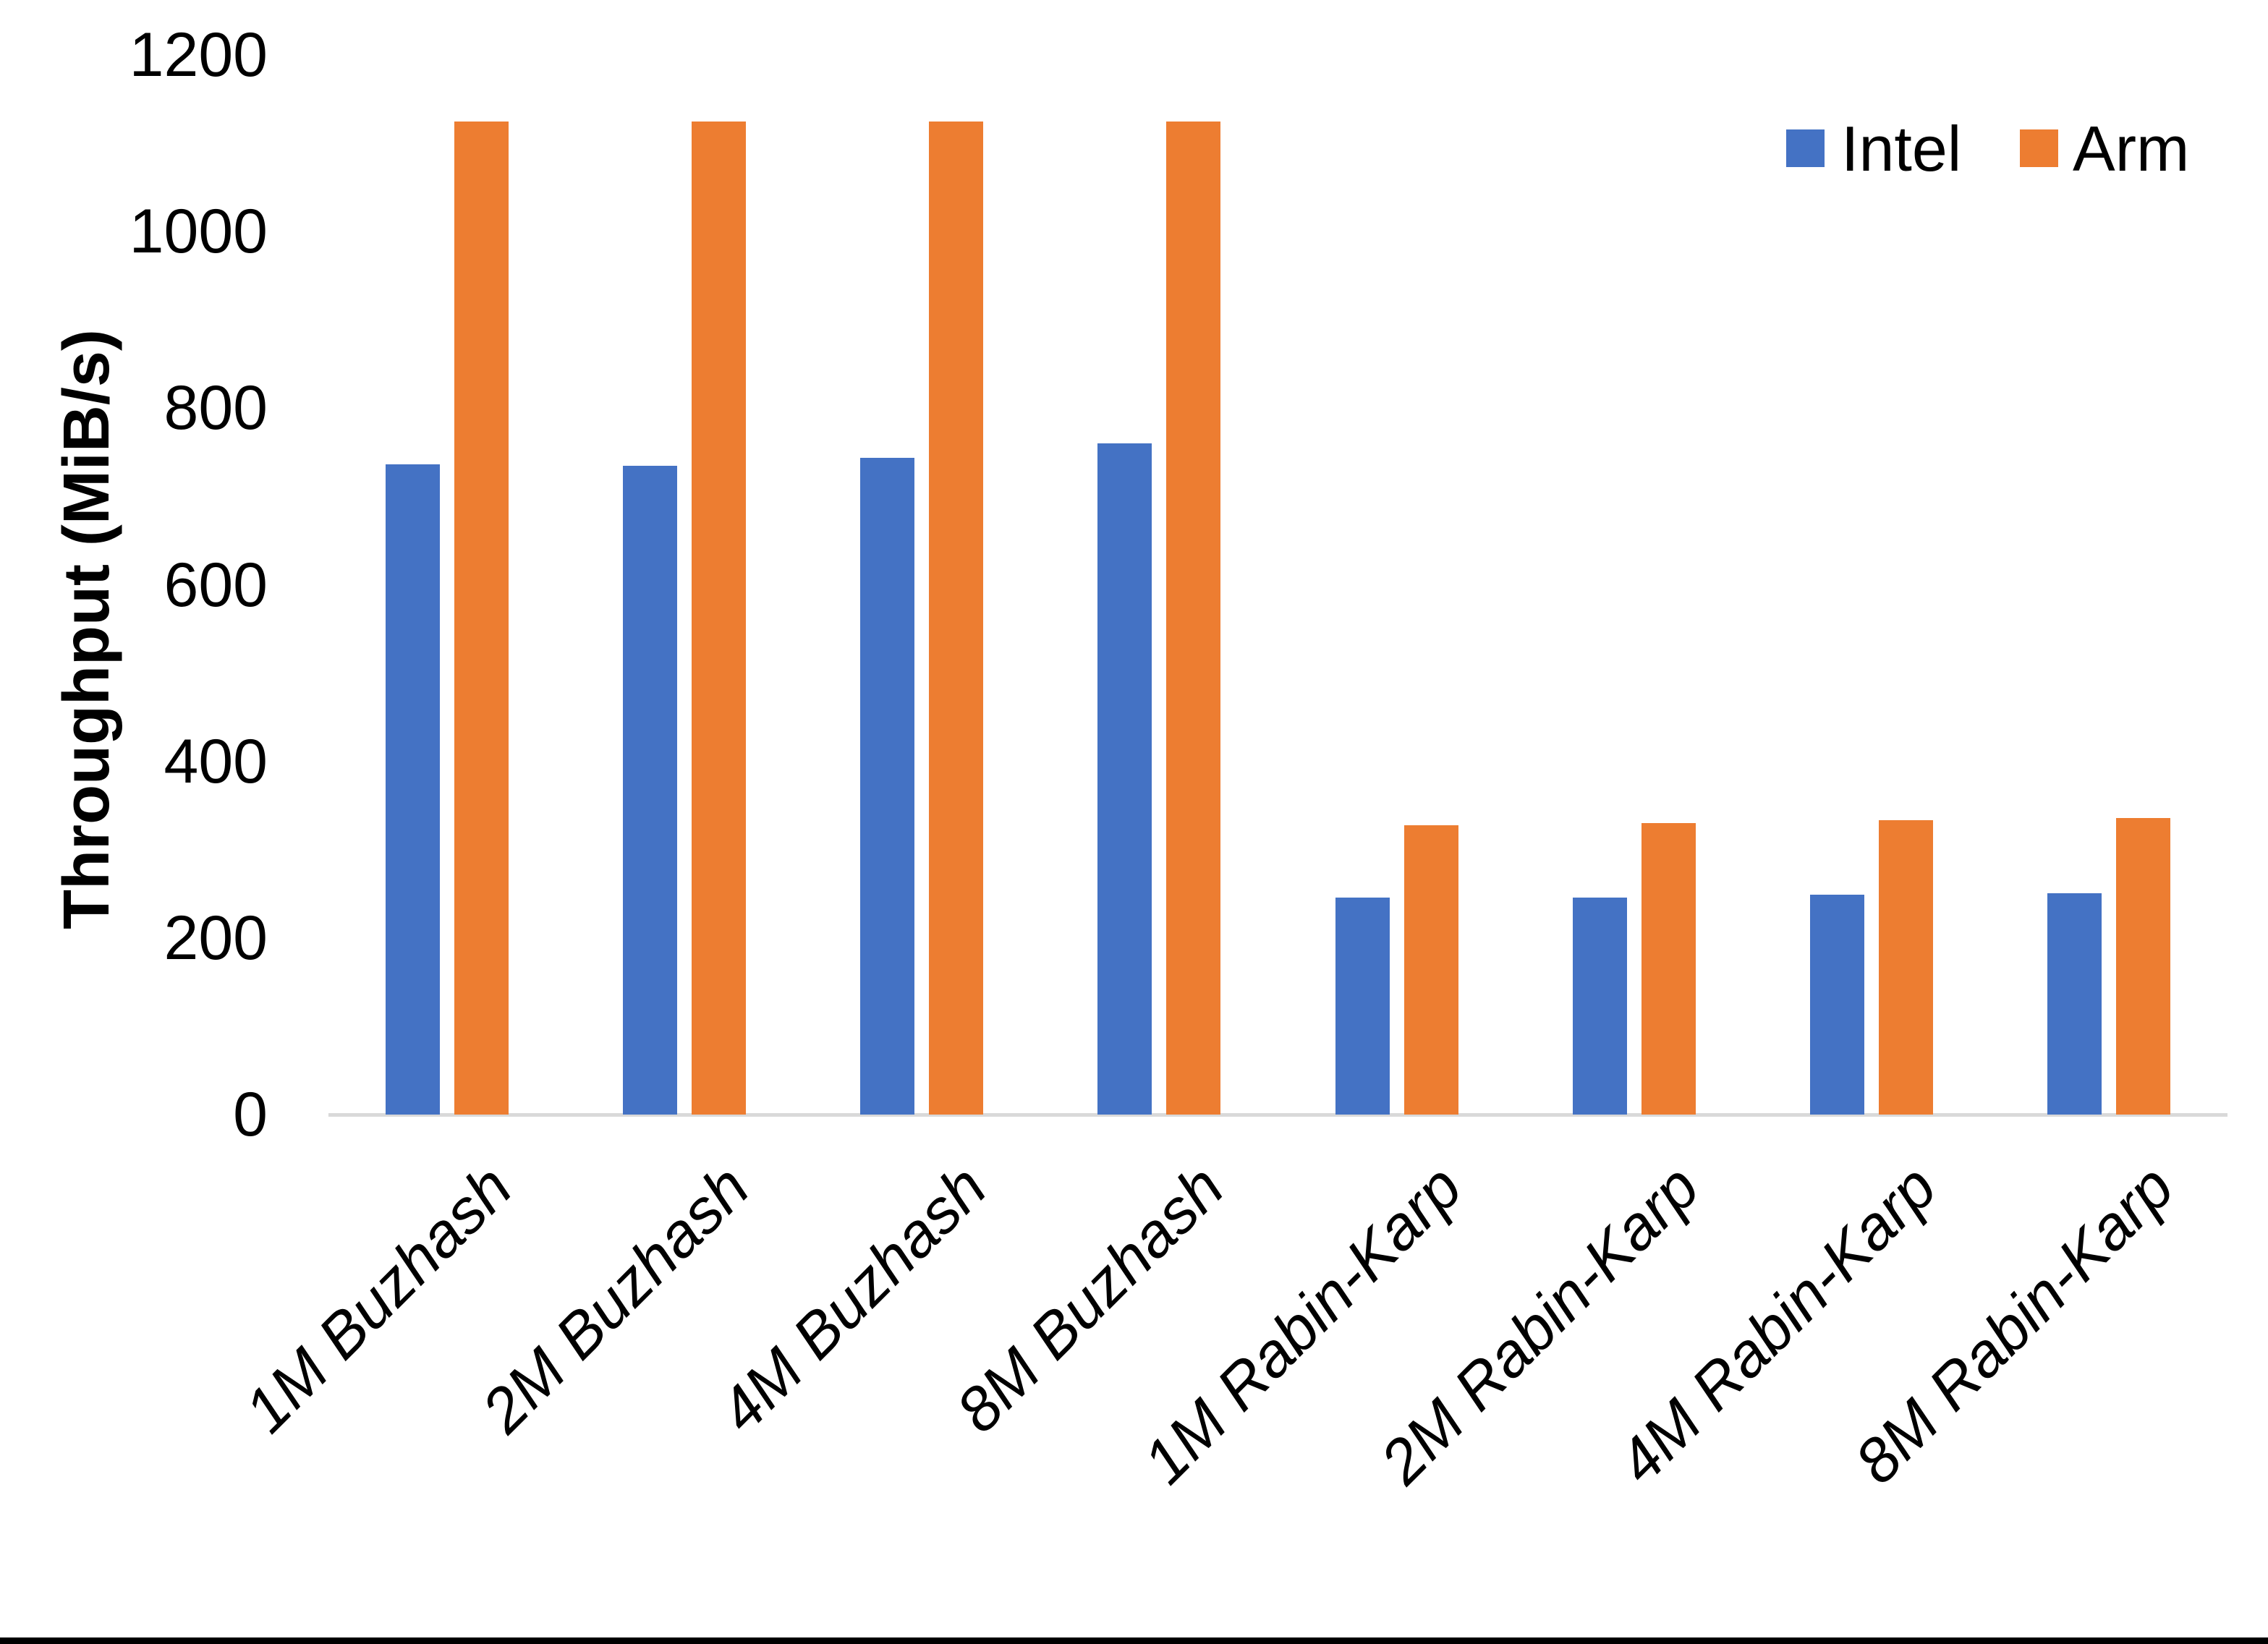 The width and height of the screenshot is (2268, 1644). Describe the element at coordinates (887, 786) in the screenshot. I see `bar-intel-4m-buzhash` at that location.